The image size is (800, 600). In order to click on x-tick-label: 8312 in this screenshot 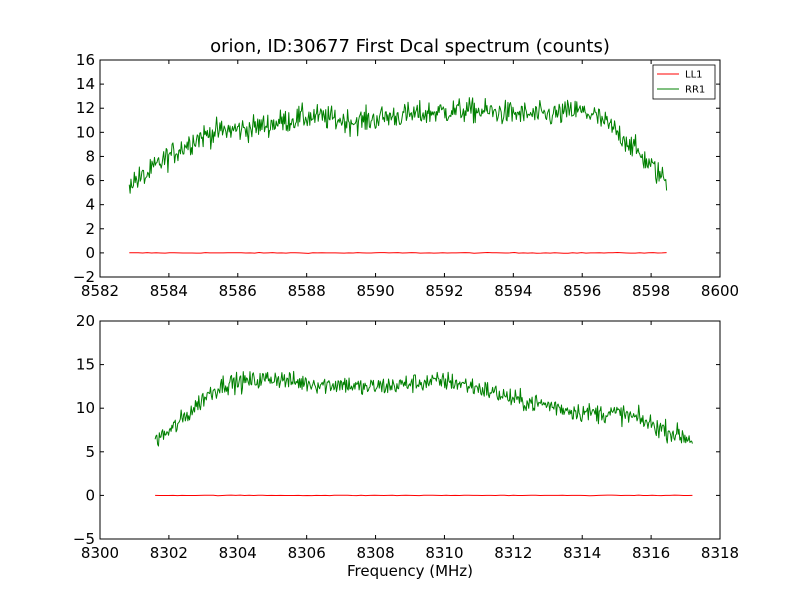, I will do `click(513, 553)`.